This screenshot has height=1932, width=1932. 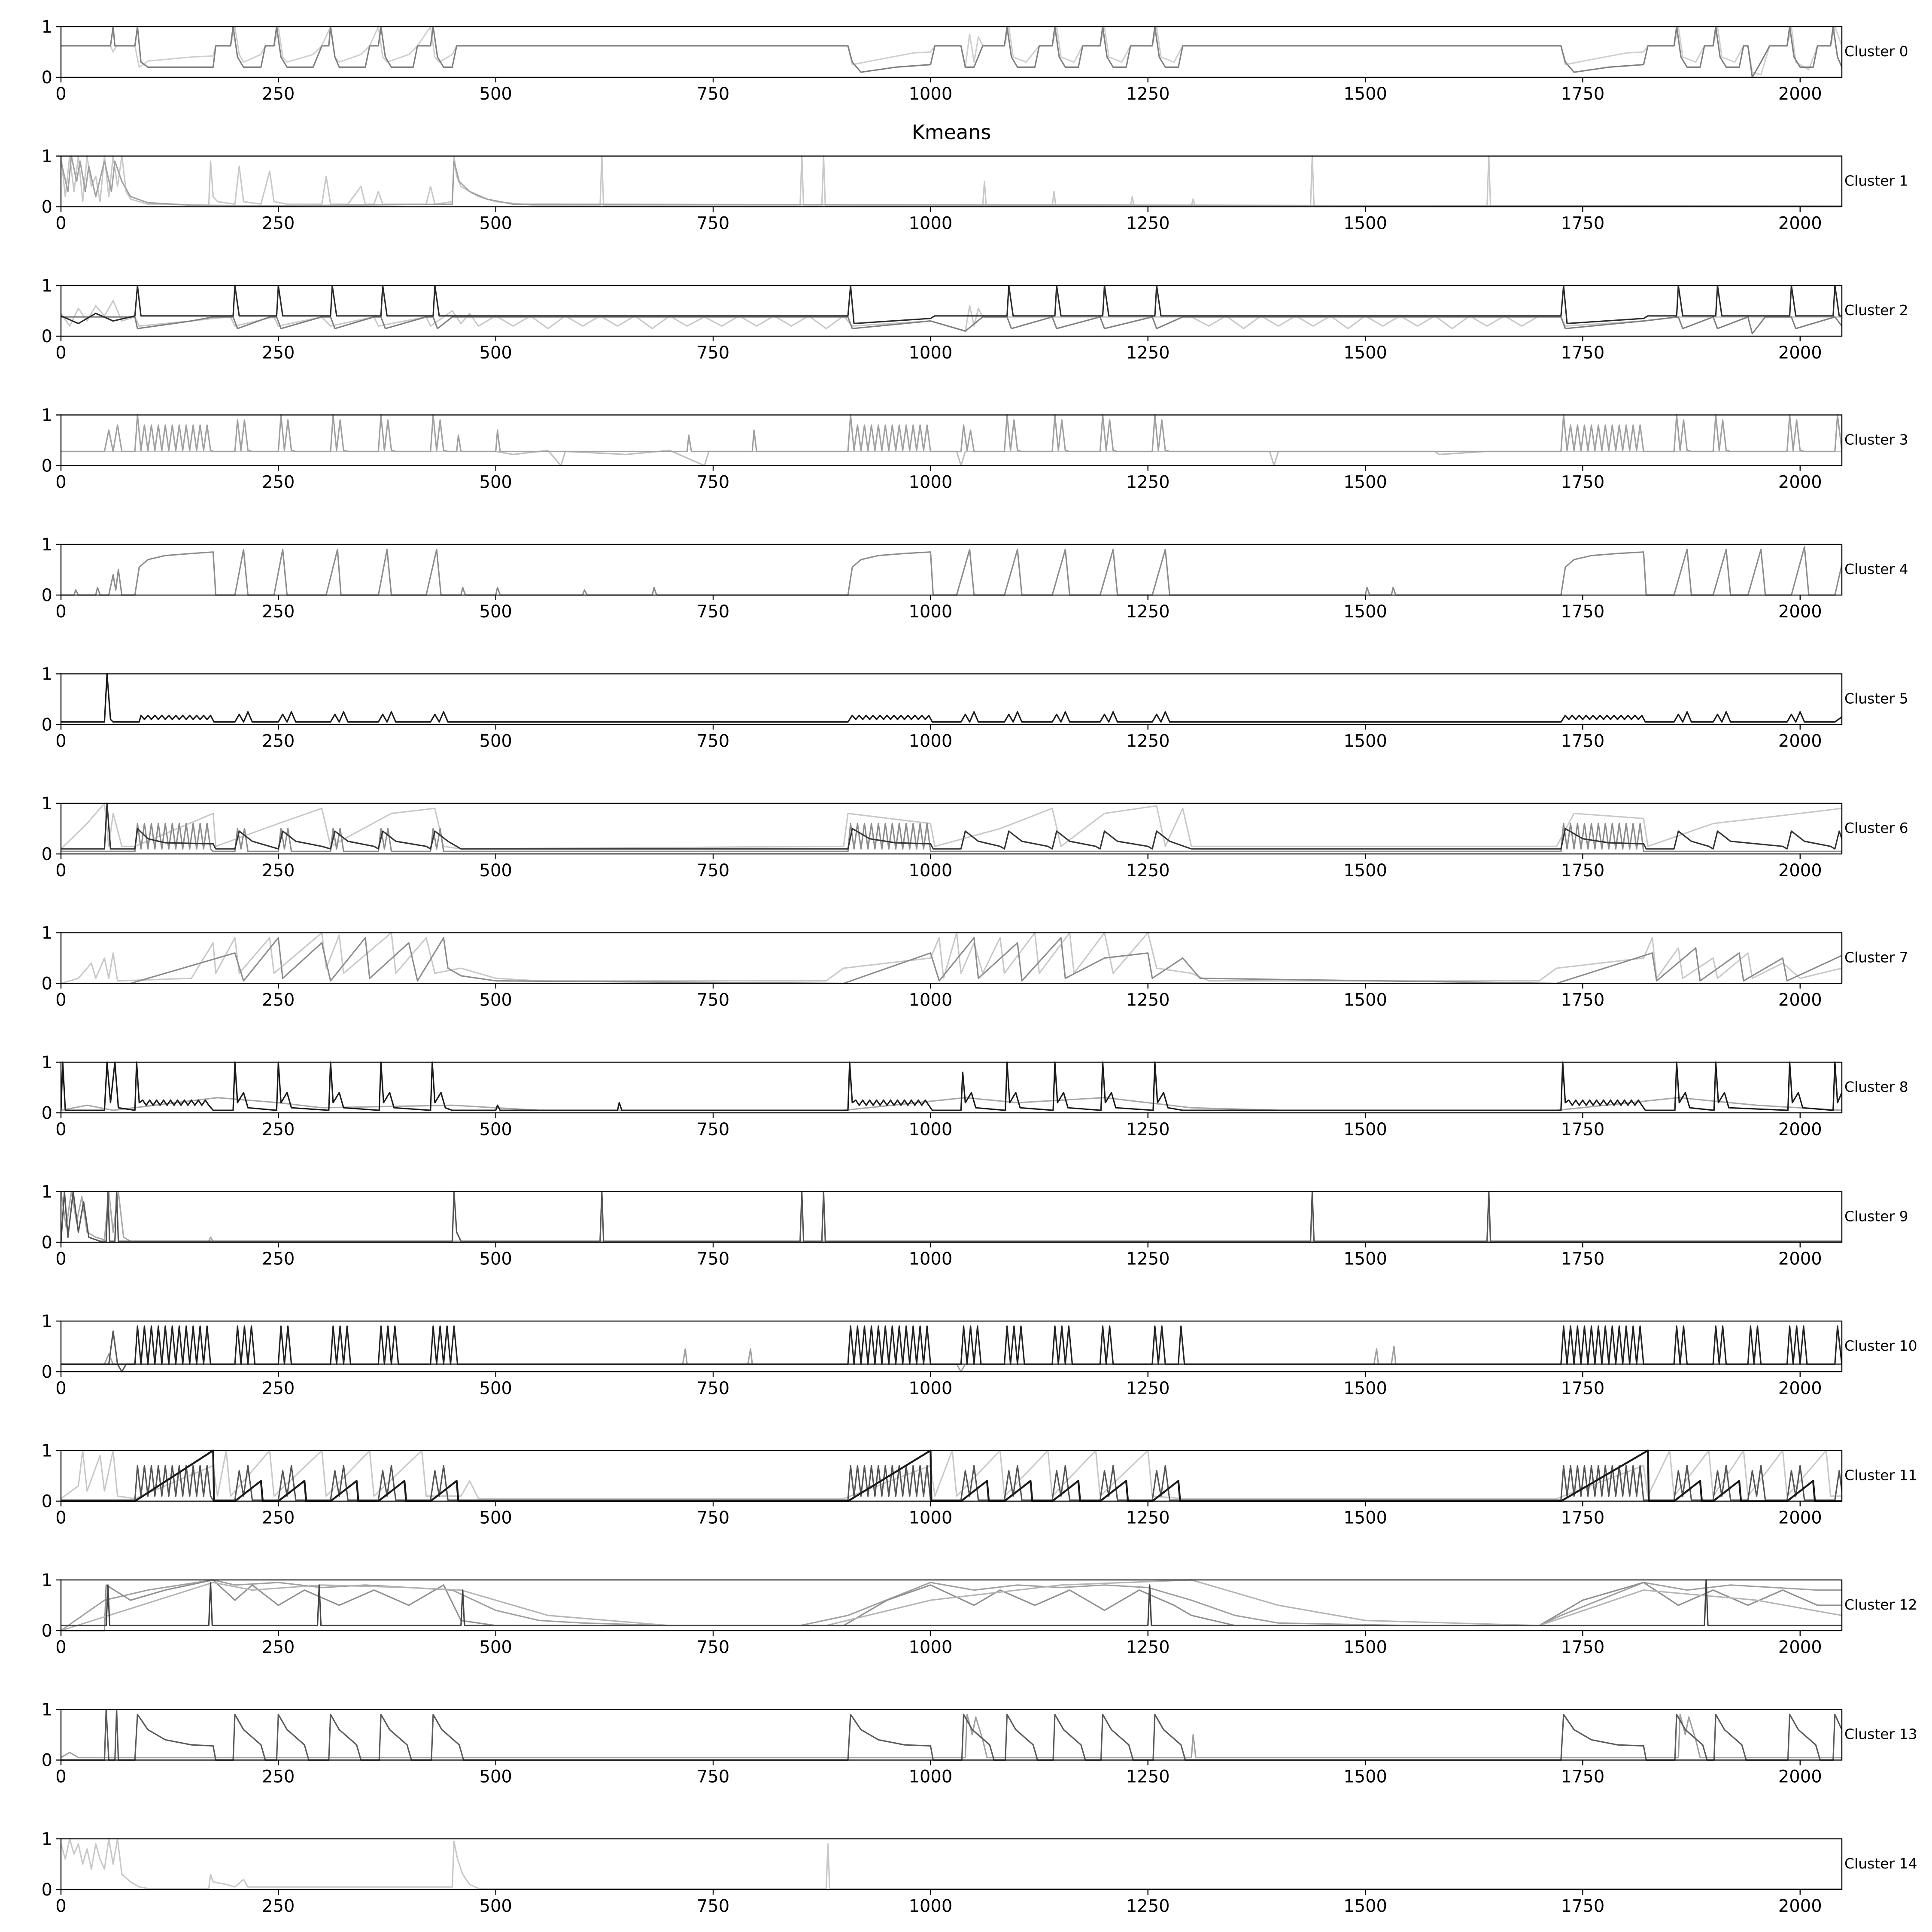 I want to click on cluster-label: Cluster 7, so click(x=1876, y=958).